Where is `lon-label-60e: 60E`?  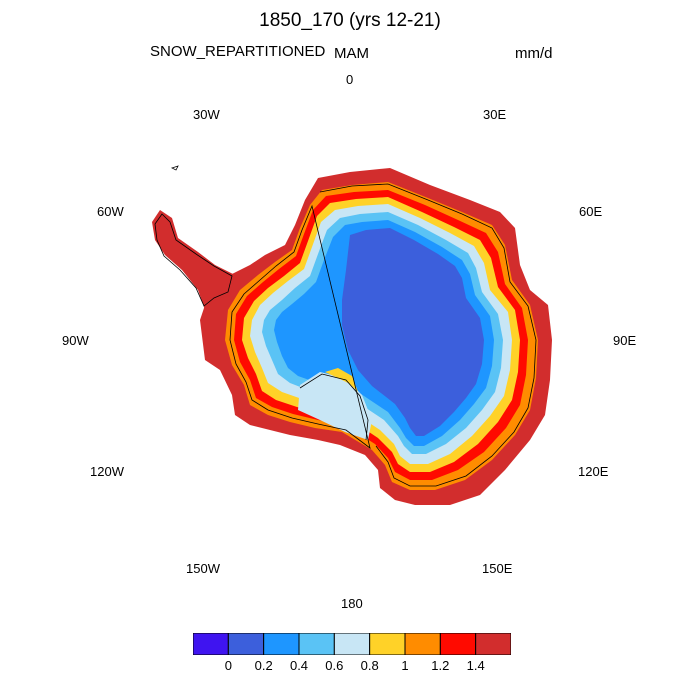 lon-label-60e: 60E is located at coordinates (591, 211).